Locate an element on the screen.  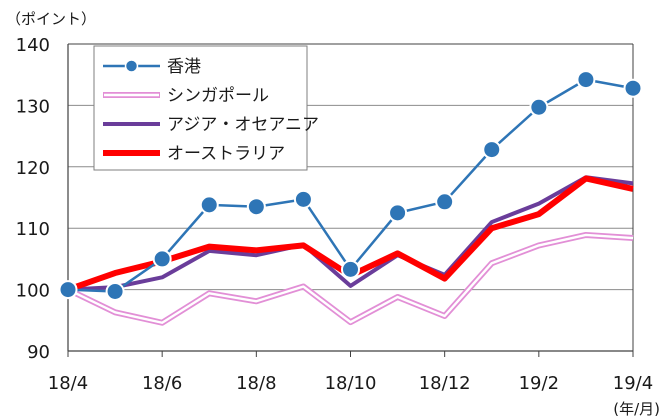
legend-label-3: オーストラリア is located at coordinates (226, 154).